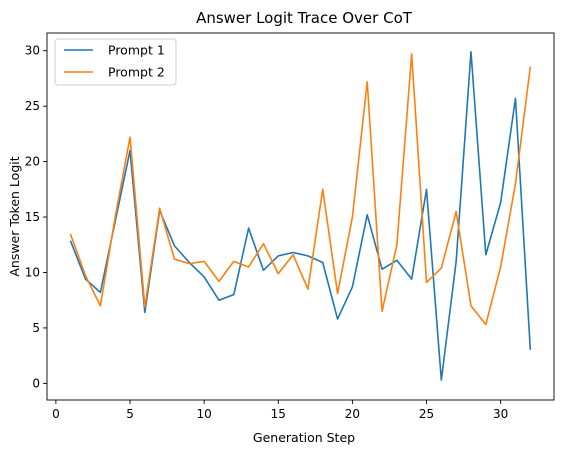  What do you see at coordinates (32, 106) in the screenshot?
I see `y-tick-label: 25` at bounding box center [32, 106].